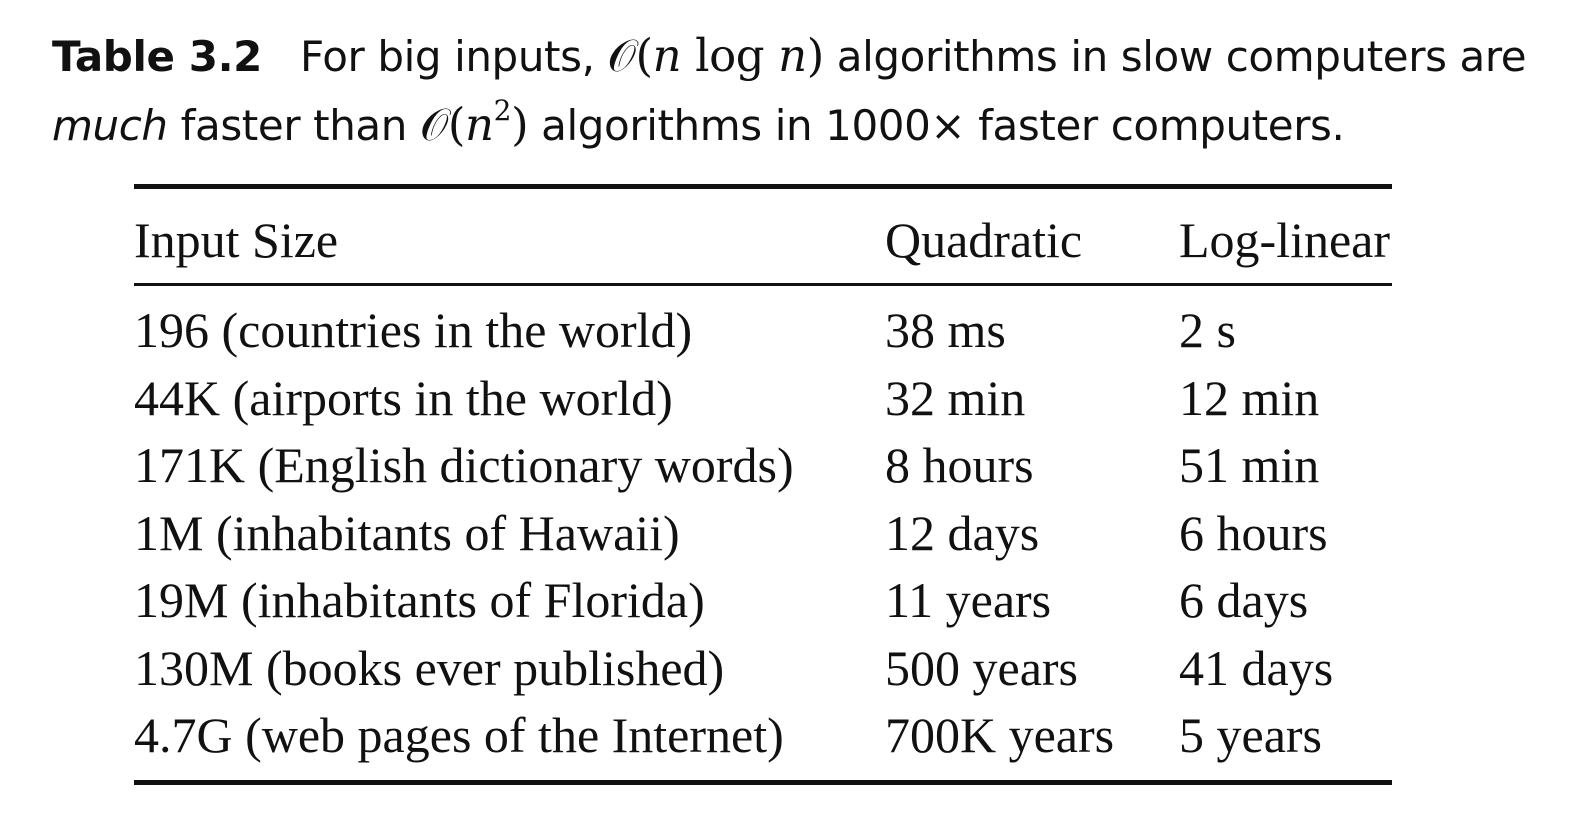  What do you see at coordinates (968, 600) in the screenshot?
I see `quadratic-cell: 11 years` at bounding box center [968, 600].